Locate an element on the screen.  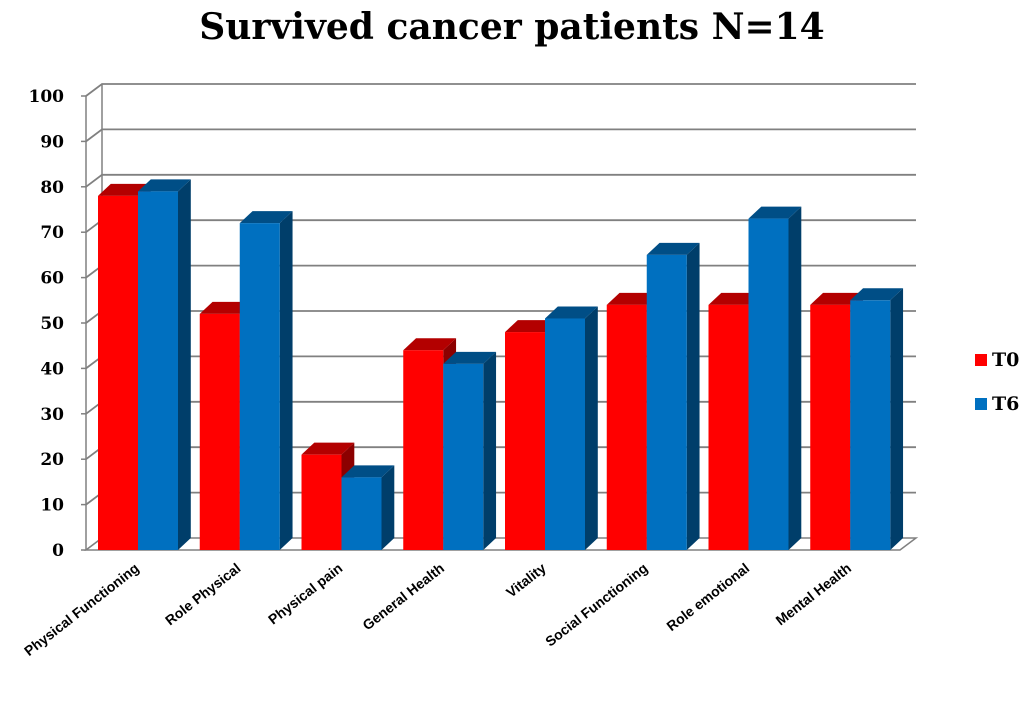
x-tick-label: Mental Health is located at coordinates (814, 594).